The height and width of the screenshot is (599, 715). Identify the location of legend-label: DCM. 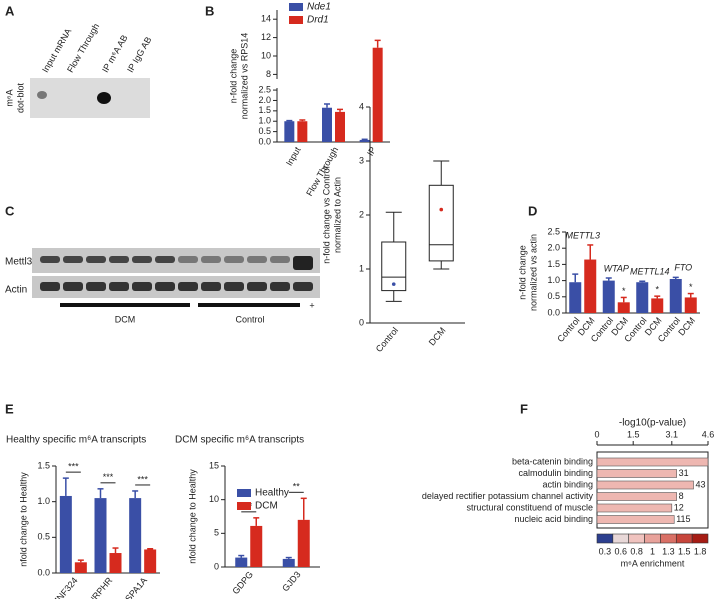
(266, 506).